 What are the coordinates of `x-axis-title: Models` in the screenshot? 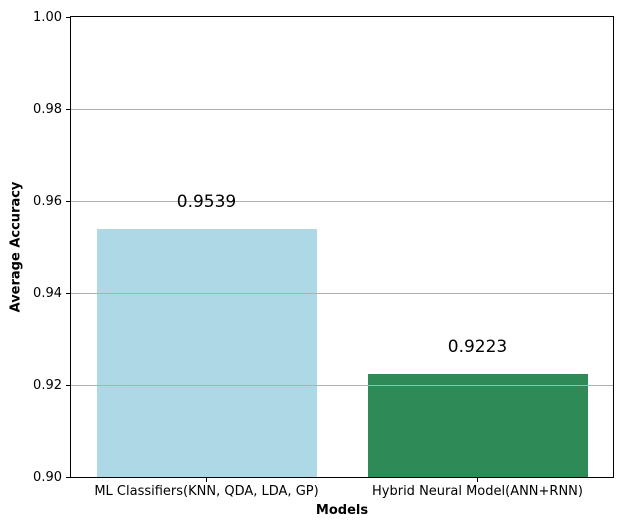 It's located at (342, 510).